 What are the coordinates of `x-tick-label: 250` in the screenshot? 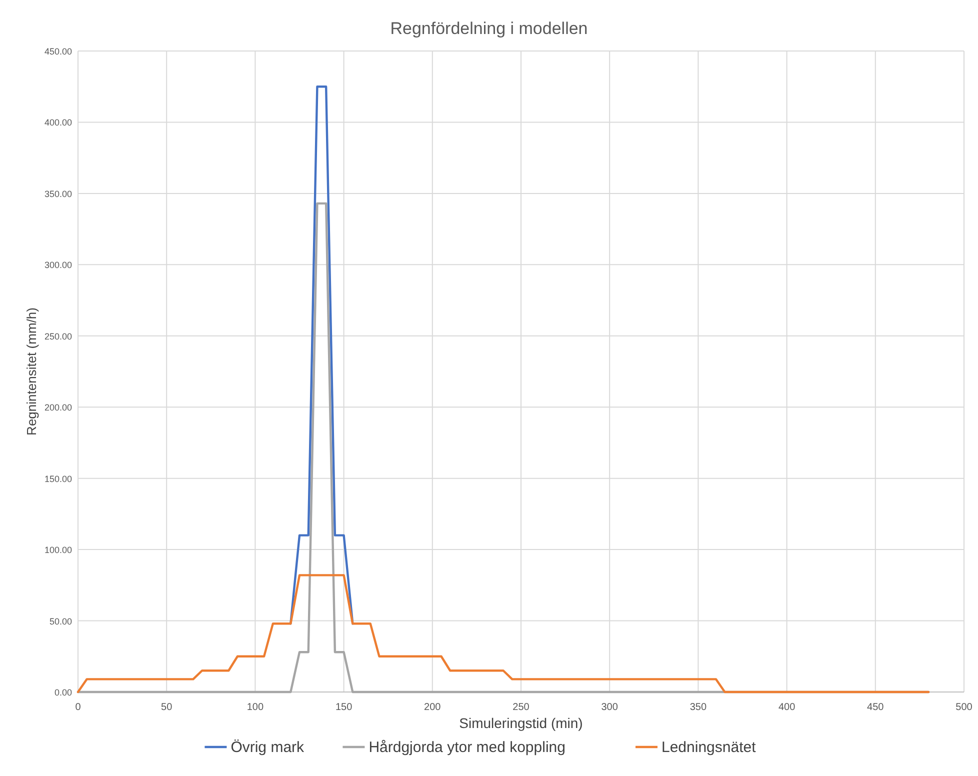 It's located at (521, 707).